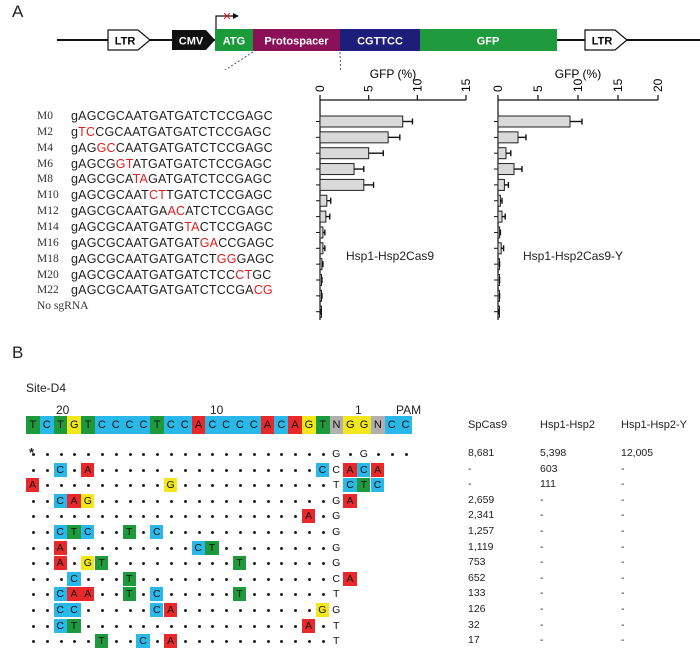  Describe the element at coordinates (48, 258) in the screenshot. I see `sequence-label: M18` at that location.